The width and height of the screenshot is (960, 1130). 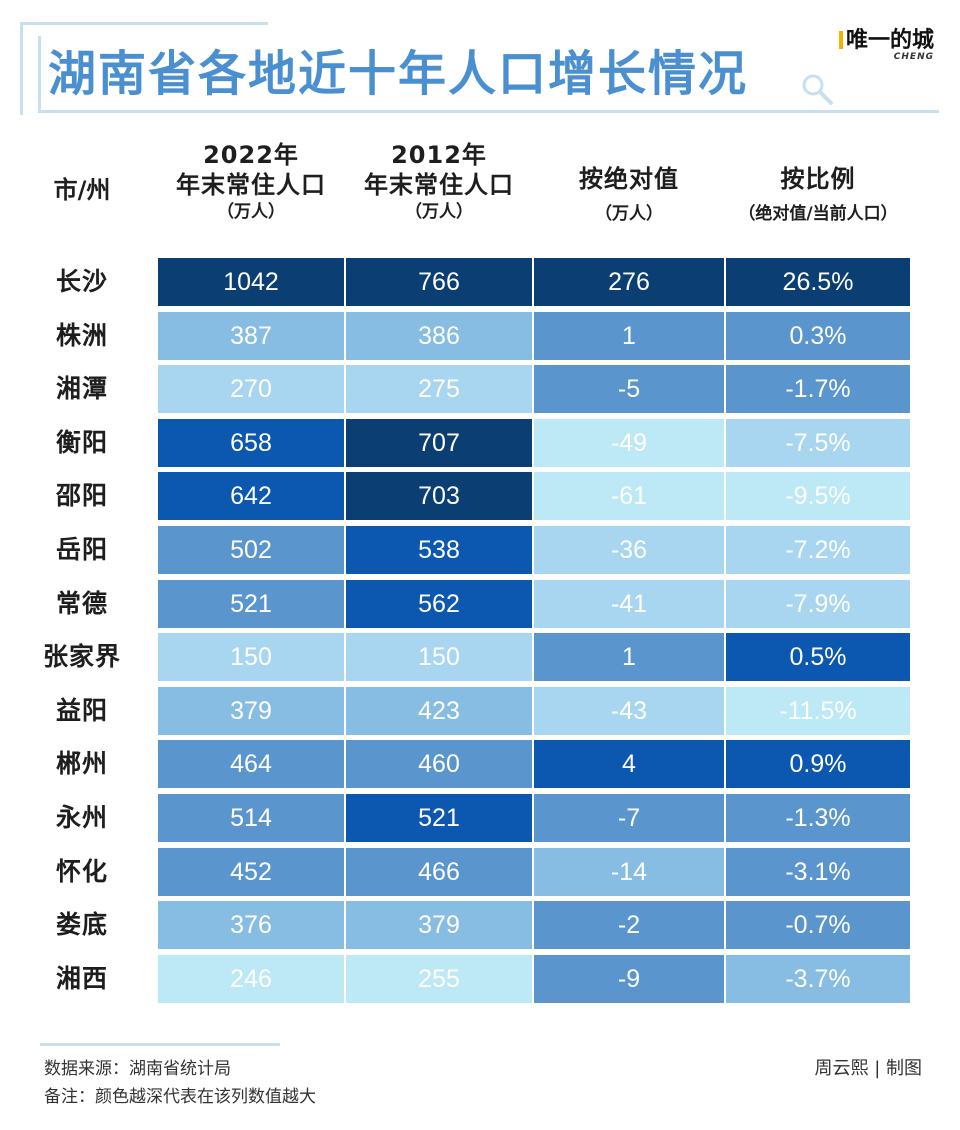 I want to click on header-ratio-label: 按比例, so click(x=818, y=179).